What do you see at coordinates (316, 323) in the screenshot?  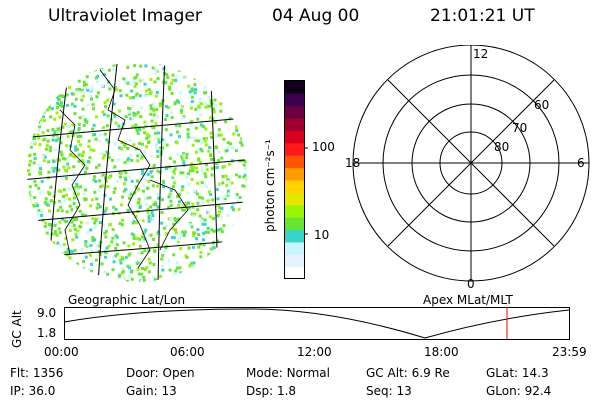 I see `altitude-plot` at bounding box center [316, 323].